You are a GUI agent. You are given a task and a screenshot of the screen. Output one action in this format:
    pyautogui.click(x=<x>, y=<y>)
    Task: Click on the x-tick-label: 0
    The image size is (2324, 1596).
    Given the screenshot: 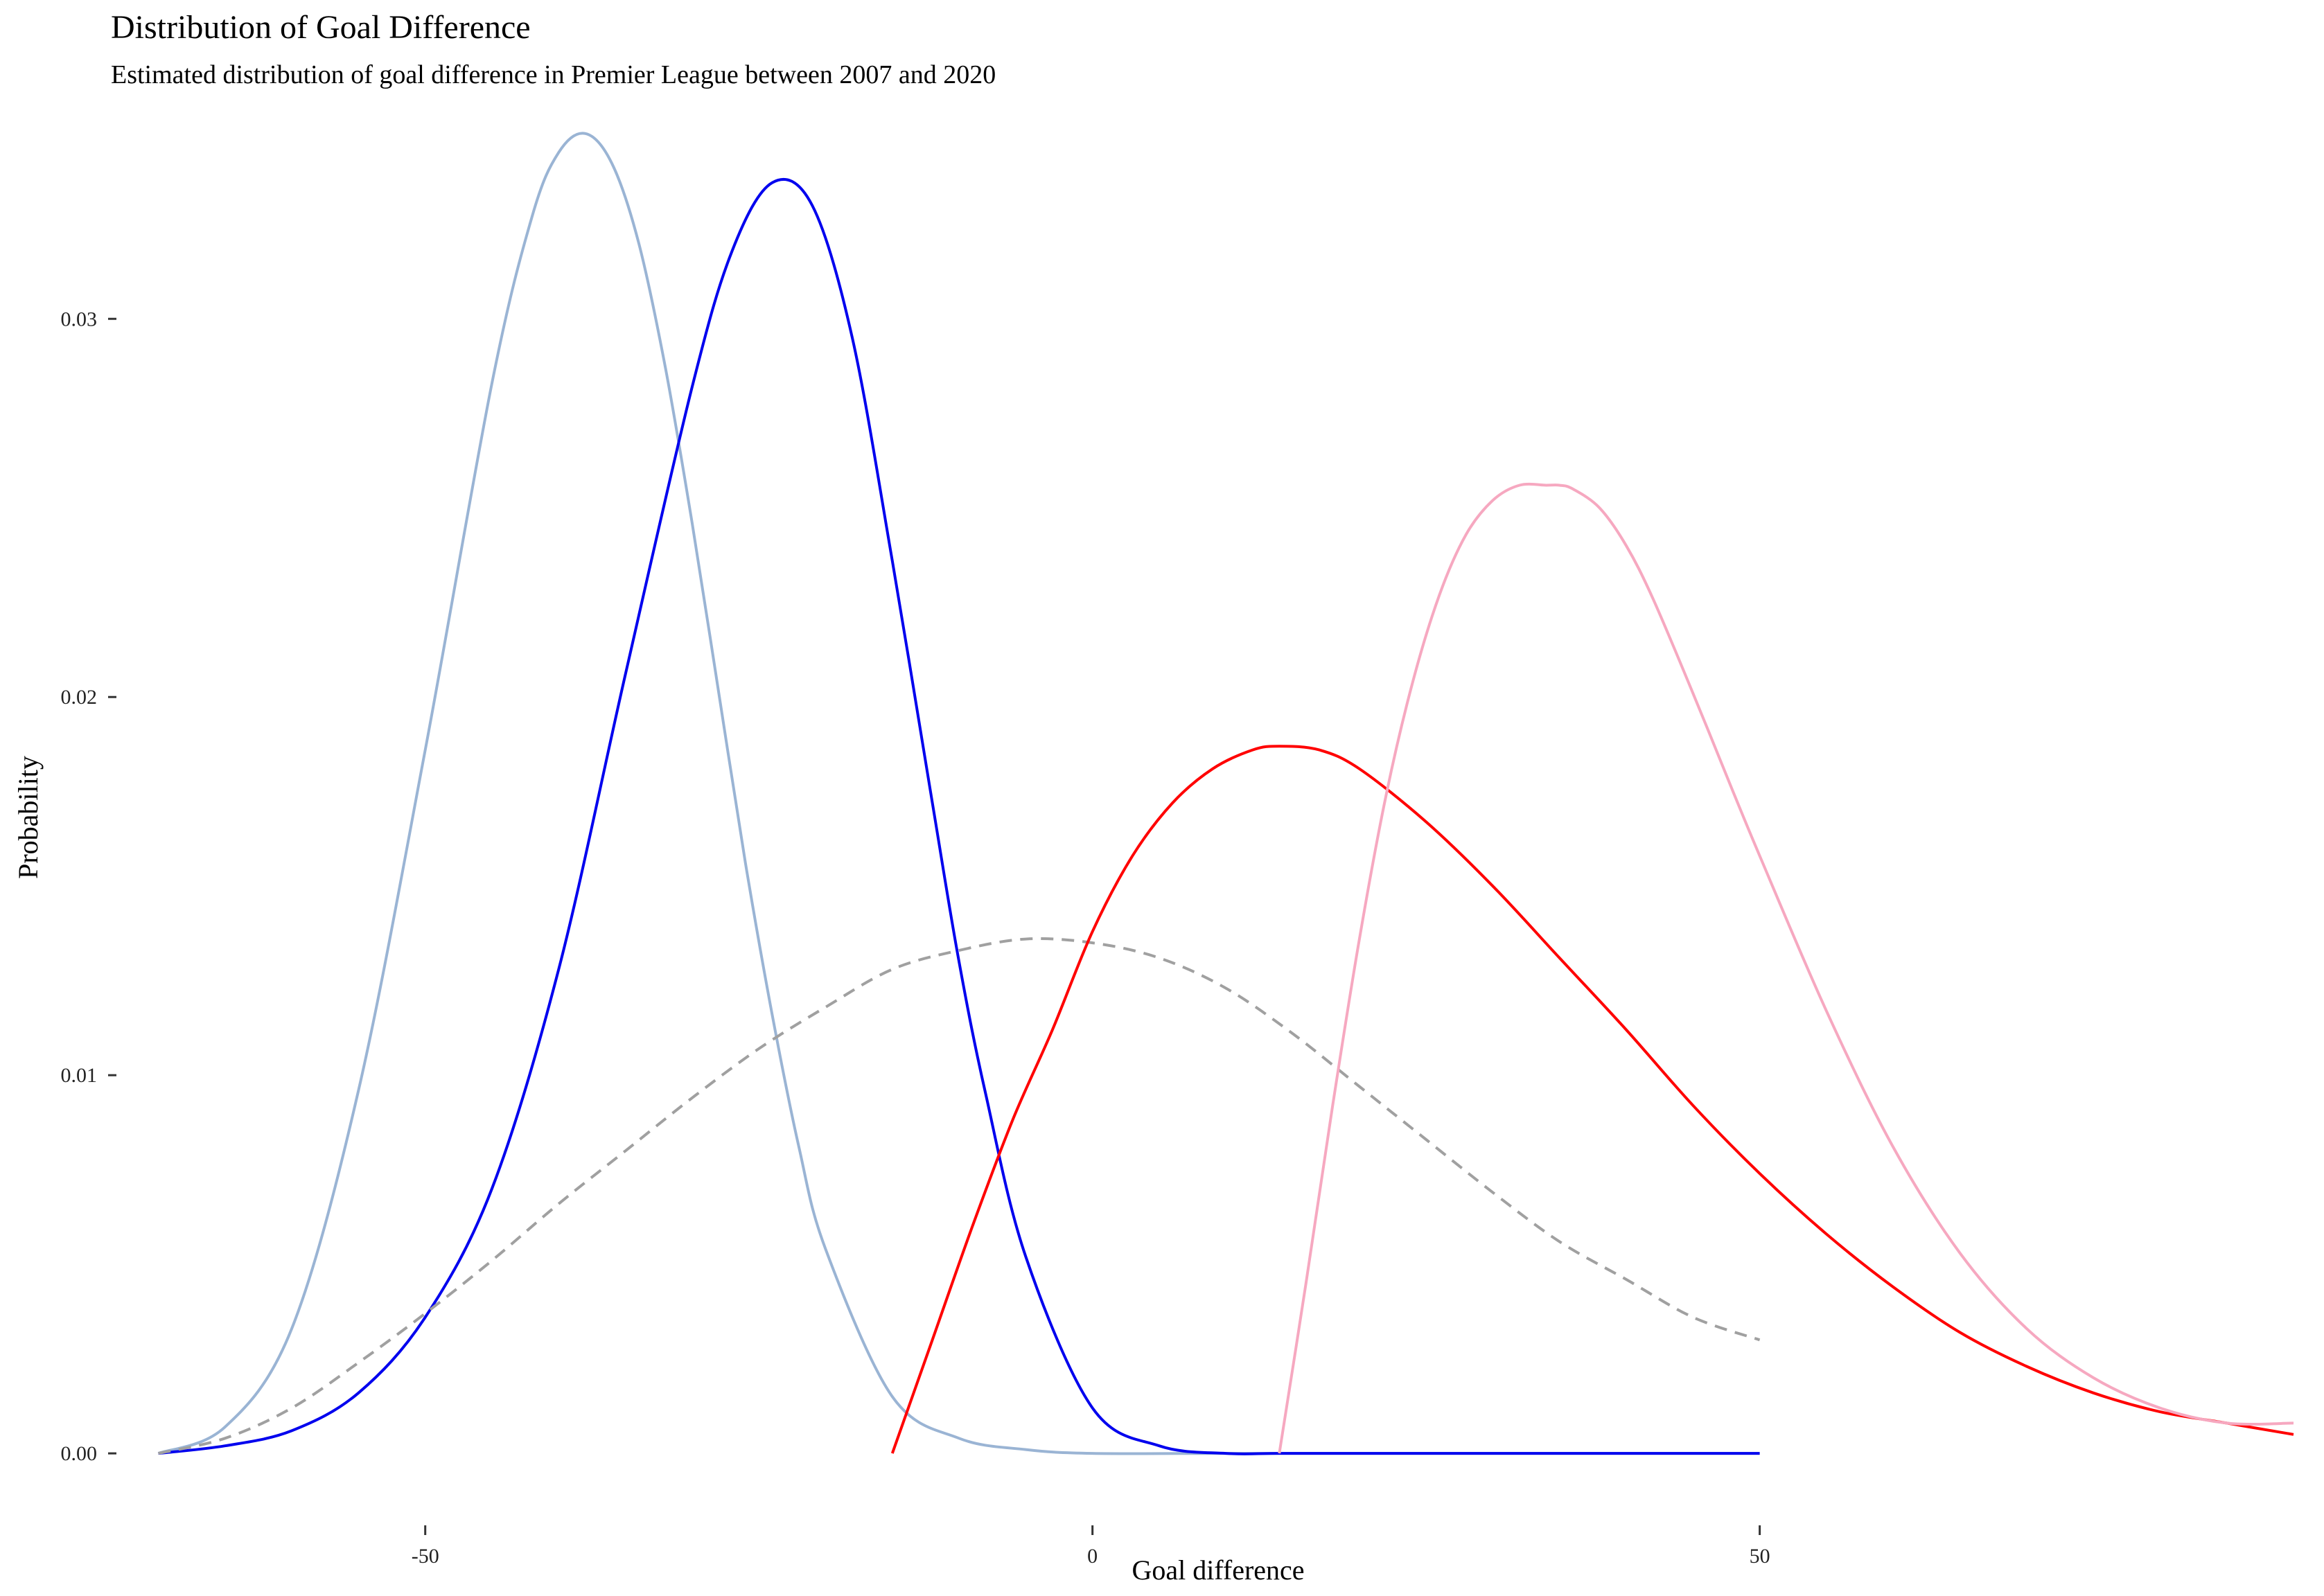 What is the action you would take?
    pyautogui.click(x=1092, y=1556)
    